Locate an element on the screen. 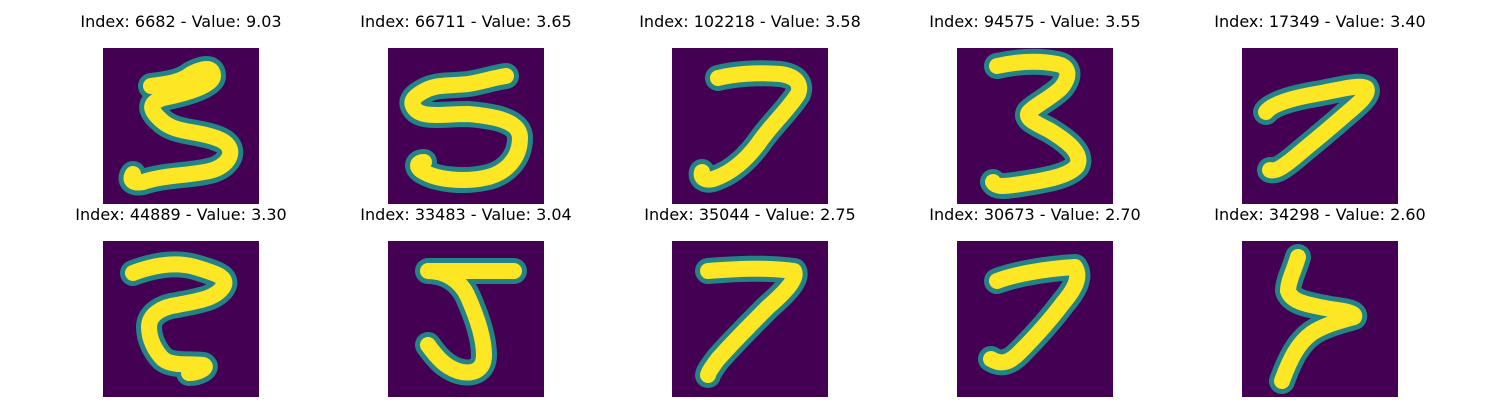 The width and height of the screenshot is (1500, 400). cell-title: Index: 30673 - Value: 2.70 is located at coordinates (1035, 214).